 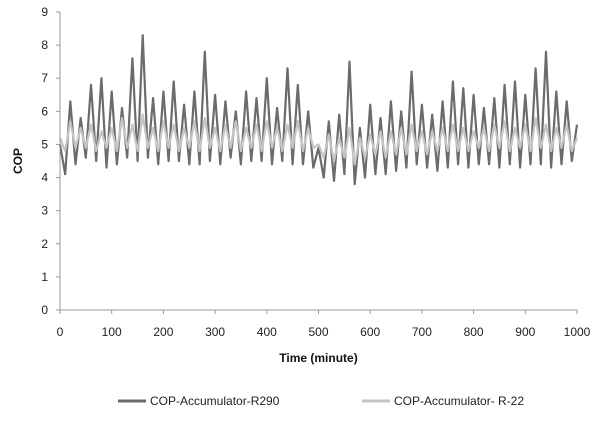 I want to click on y-axis-title: COP, so click(x=18, y=161).